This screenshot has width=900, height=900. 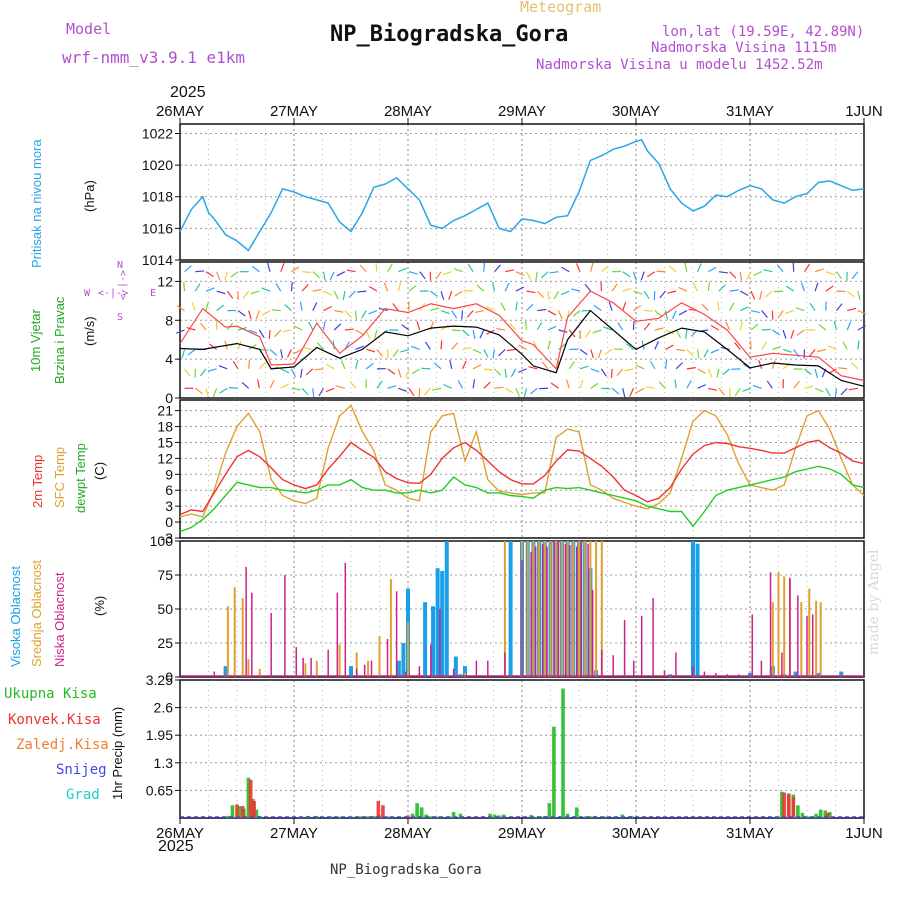 What do you see at coordinates (59, 477) in the screenshot?
I see `sfctemp-axis-title: SFC Temp` at bounding box center [59, 477].